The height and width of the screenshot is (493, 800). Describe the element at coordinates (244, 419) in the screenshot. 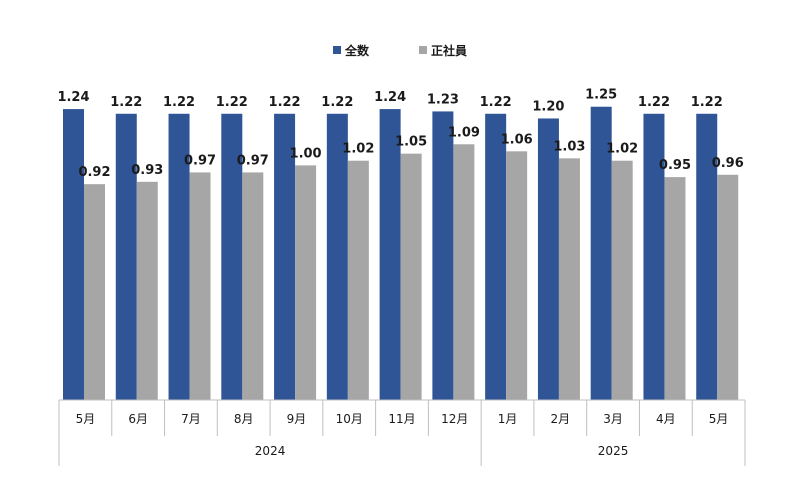

I see `x-tick-label-3: 8月` at that location.